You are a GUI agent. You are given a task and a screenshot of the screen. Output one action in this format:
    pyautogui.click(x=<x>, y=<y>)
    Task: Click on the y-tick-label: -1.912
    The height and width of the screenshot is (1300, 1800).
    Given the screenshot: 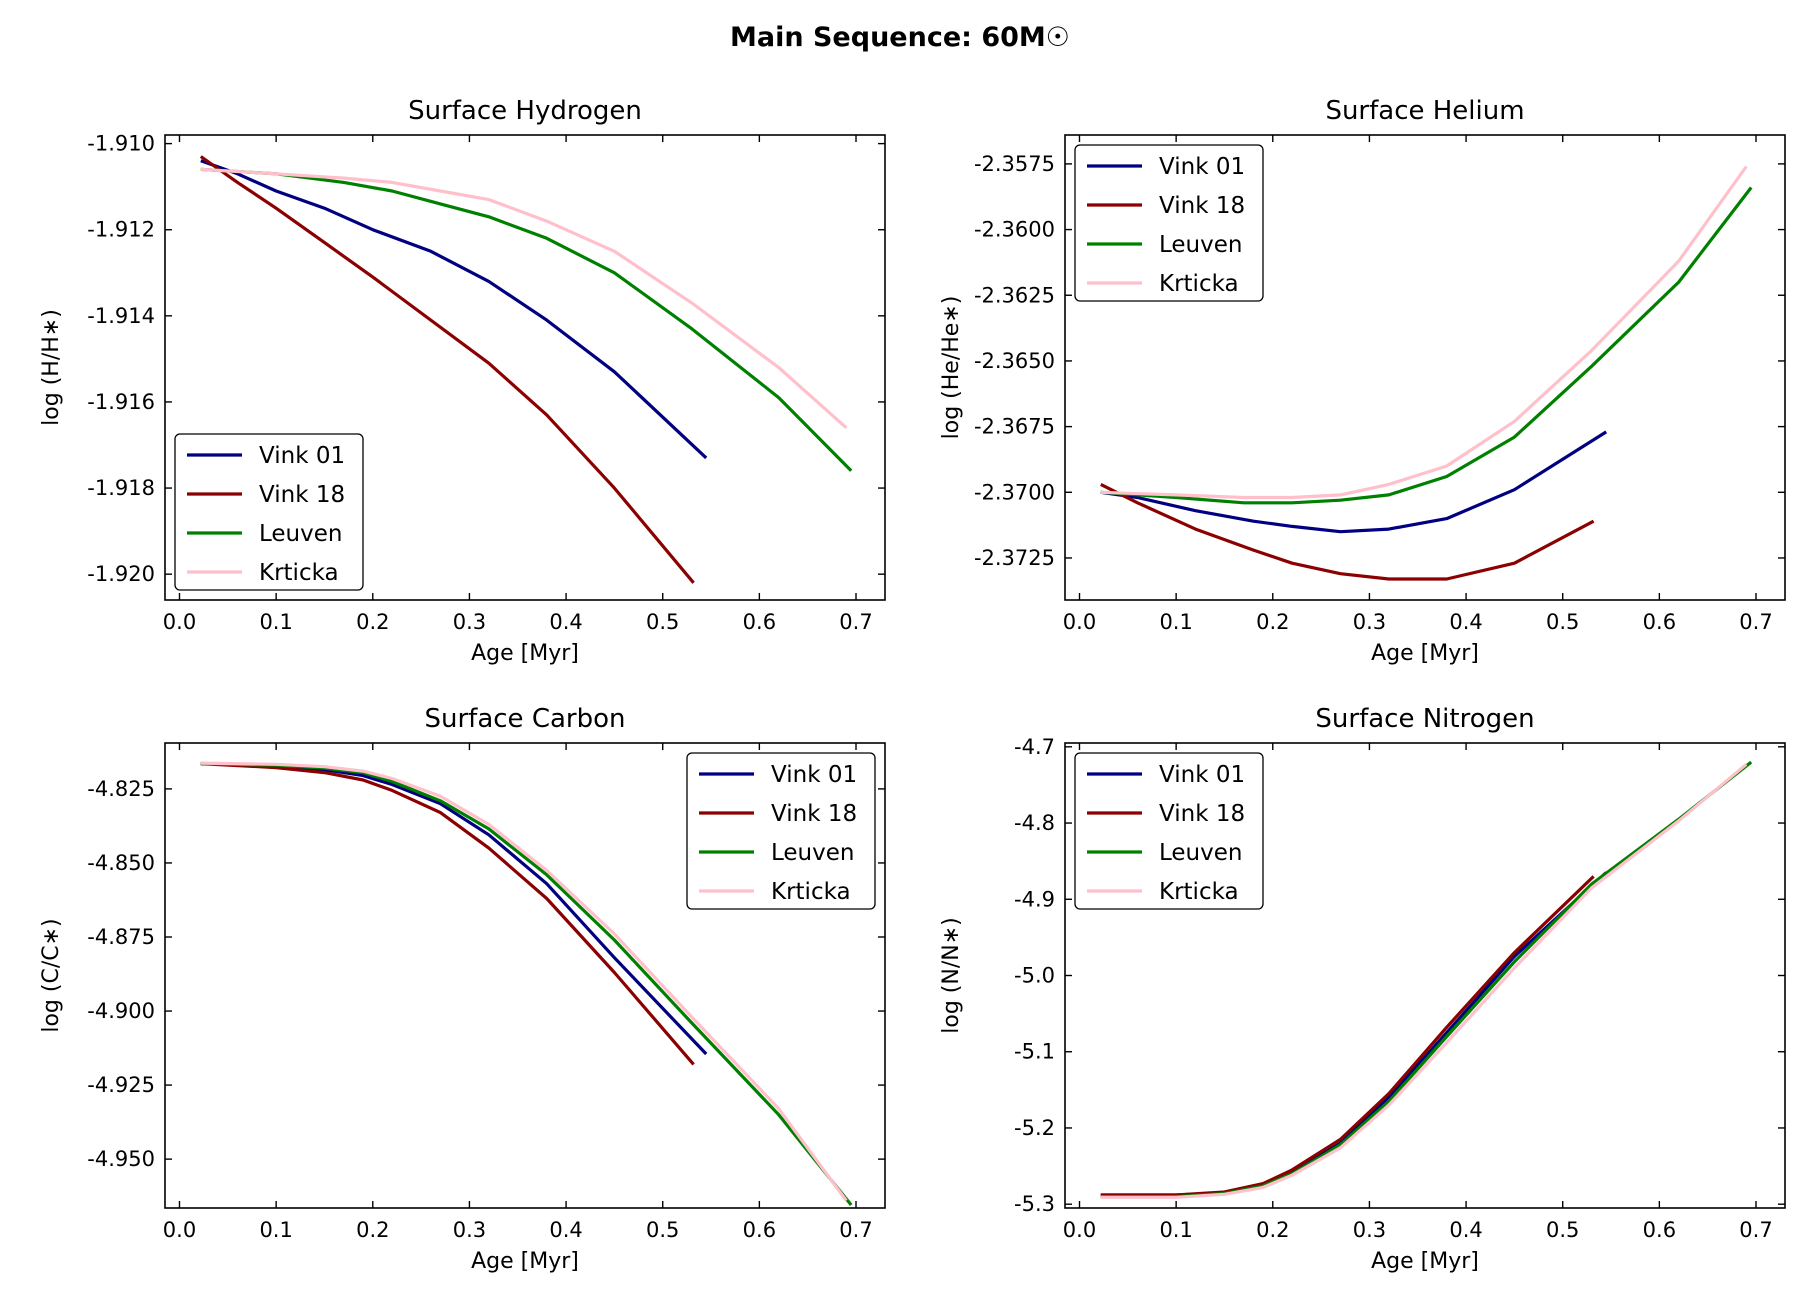 What is the action you would take?
    pyautogui.click(x=121, y=230)
    